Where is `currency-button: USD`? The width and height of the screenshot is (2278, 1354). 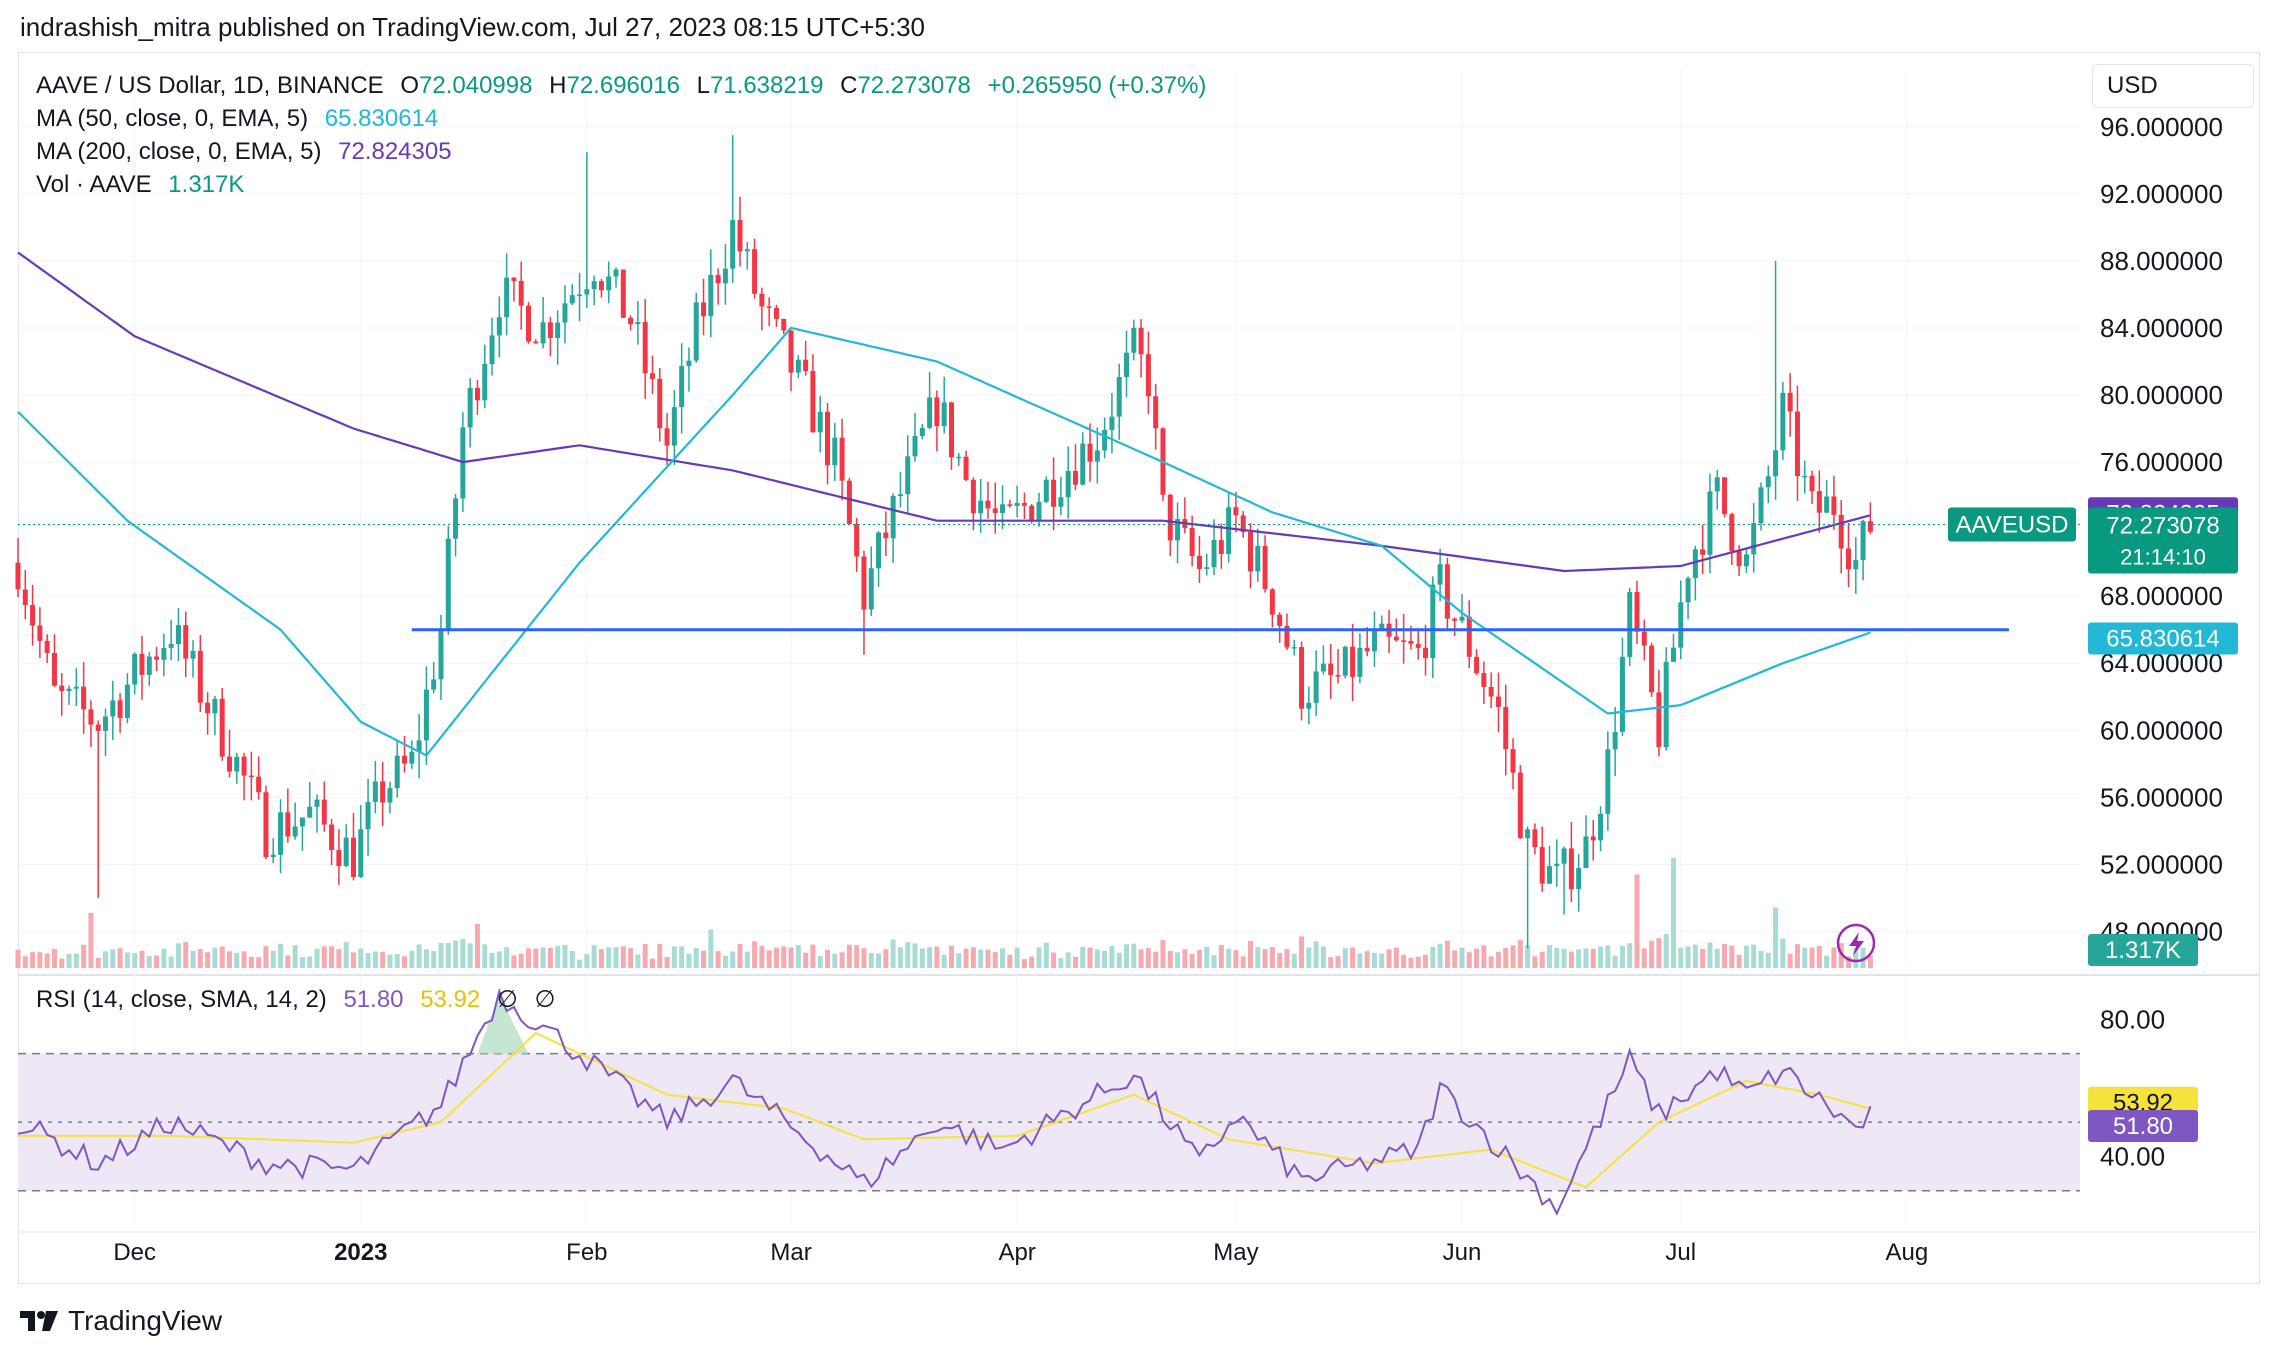
currency-button: USD is located at coordinates (2173, 86).